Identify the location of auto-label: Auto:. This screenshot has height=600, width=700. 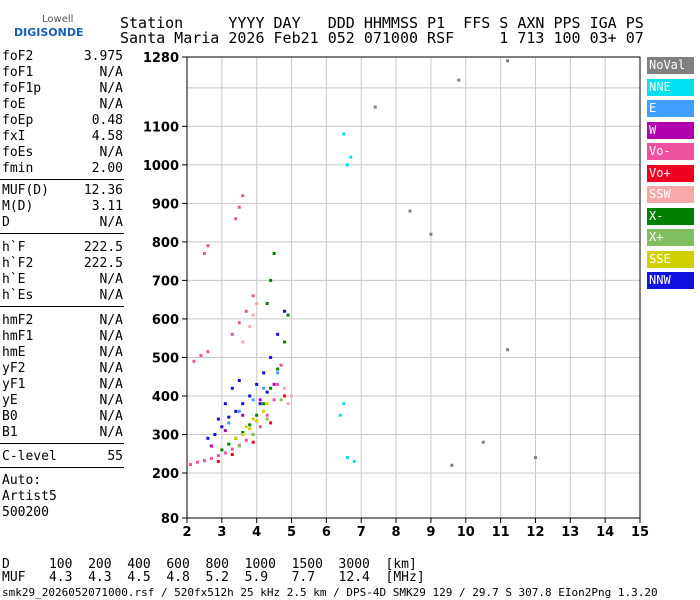
(22, 480).